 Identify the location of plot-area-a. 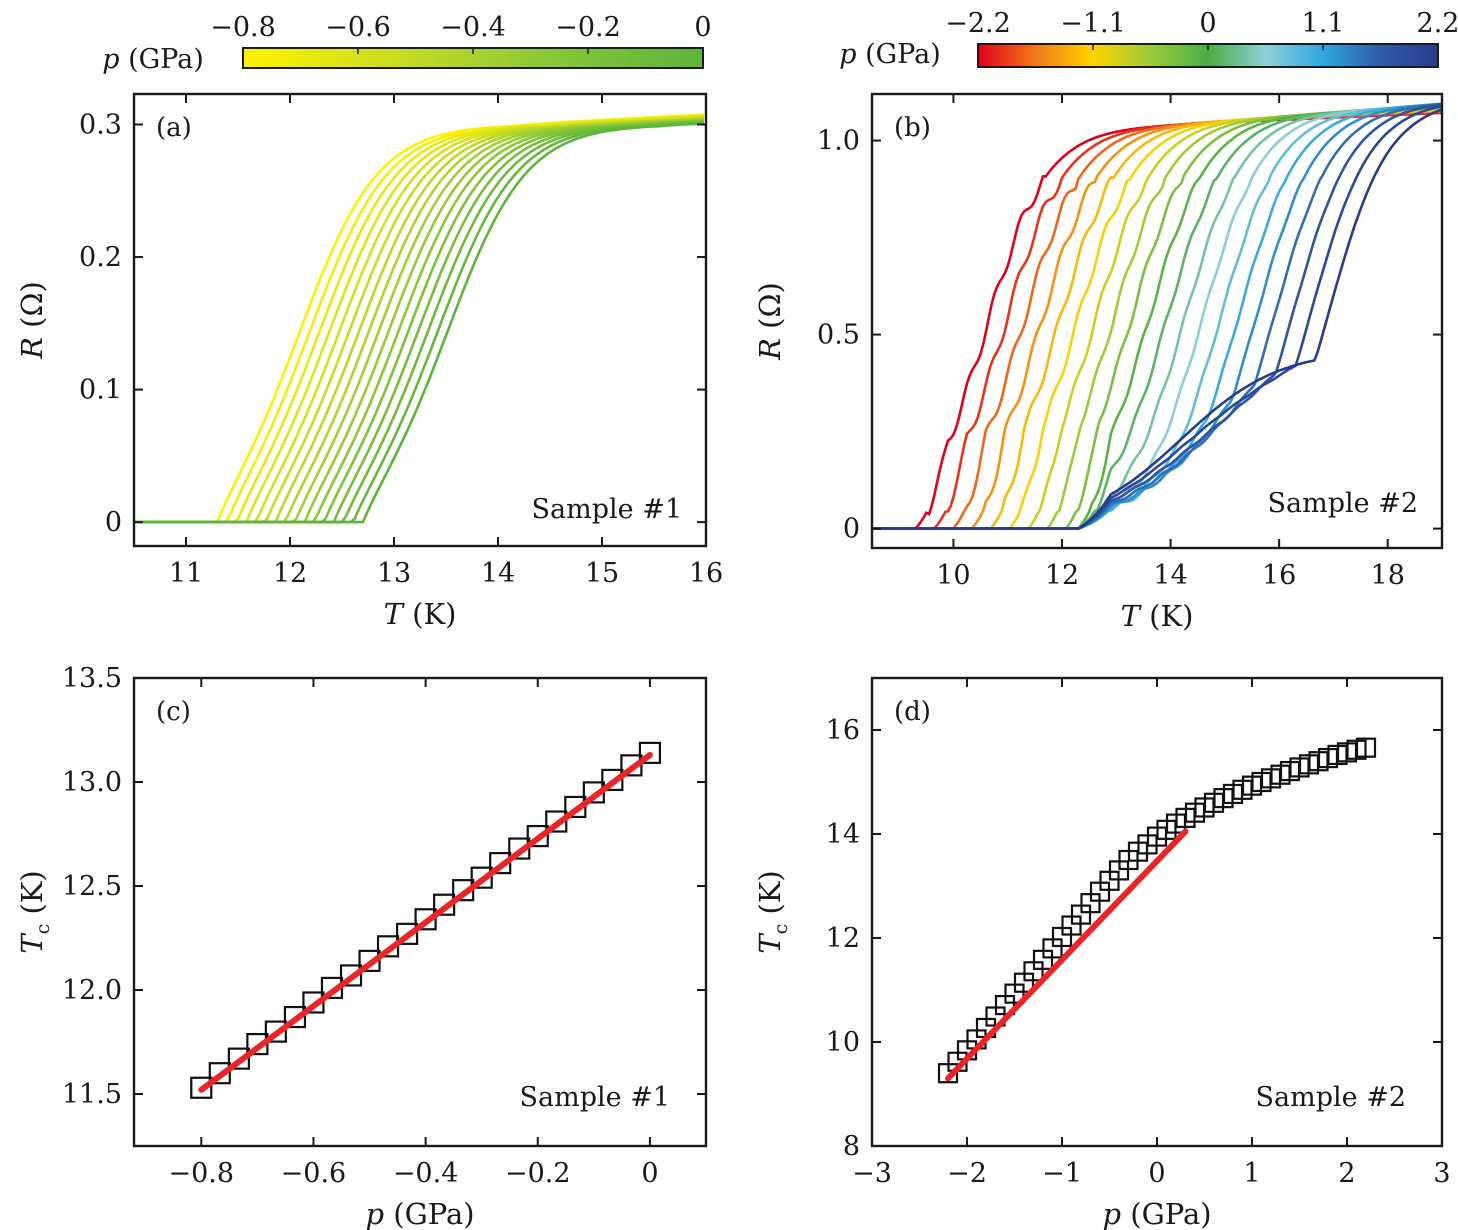
(419, 318).